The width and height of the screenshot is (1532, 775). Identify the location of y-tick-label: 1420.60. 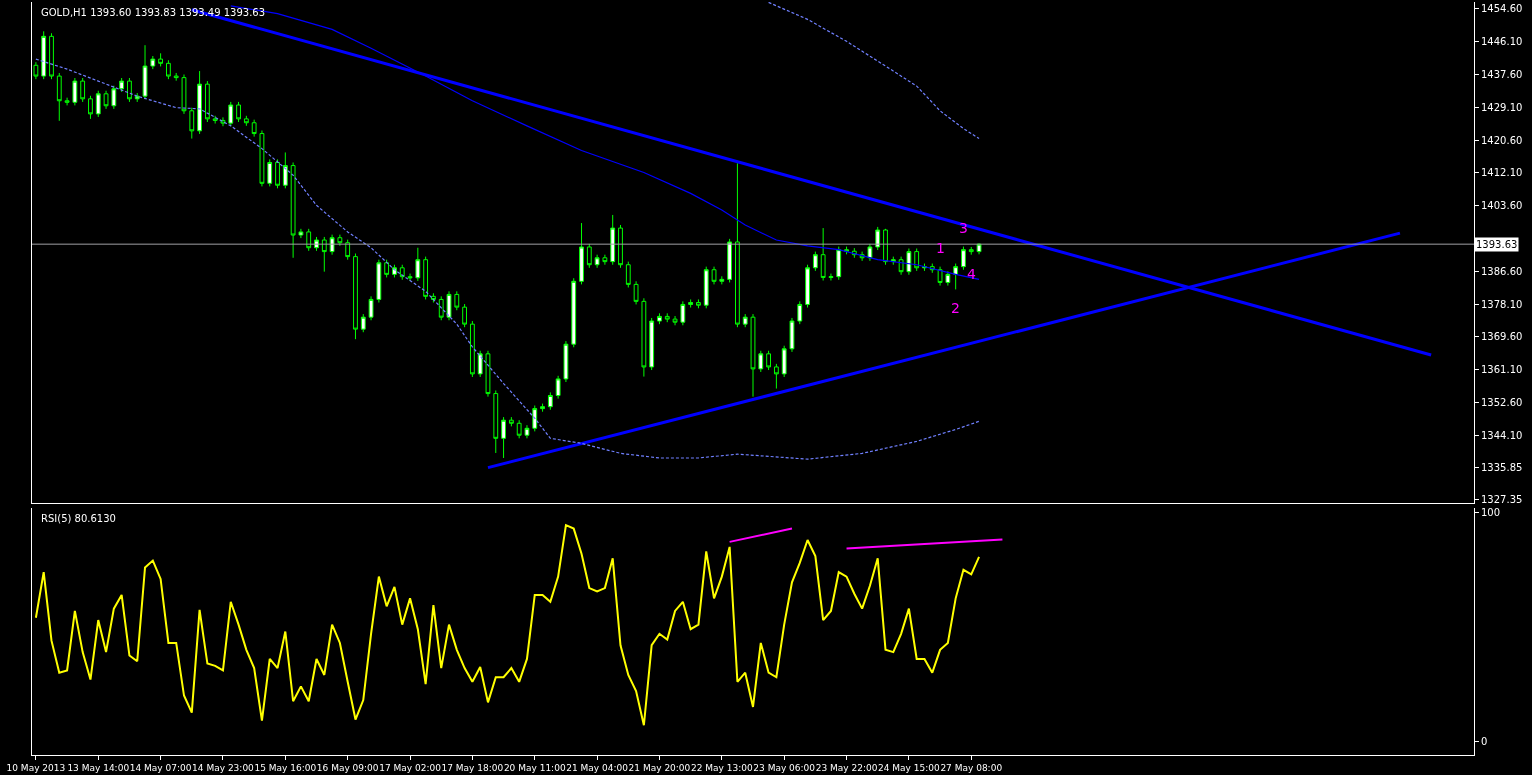
(1502, 140).